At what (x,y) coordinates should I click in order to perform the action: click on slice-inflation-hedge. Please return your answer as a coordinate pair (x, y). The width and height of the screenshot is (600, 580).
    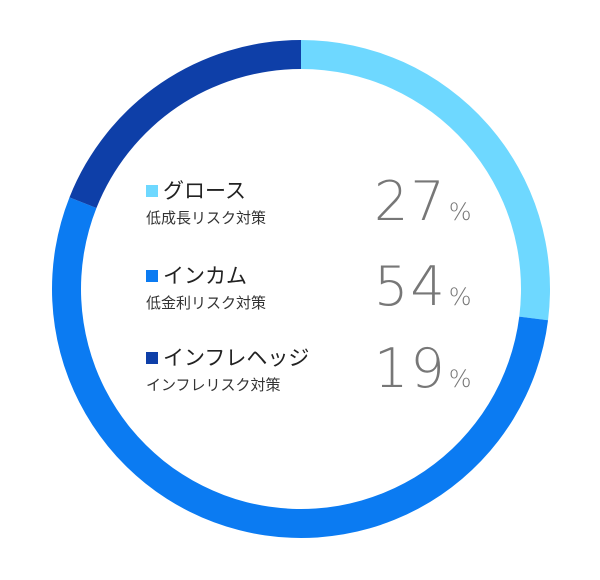
    Looking at the image, I should click on (185, 124).